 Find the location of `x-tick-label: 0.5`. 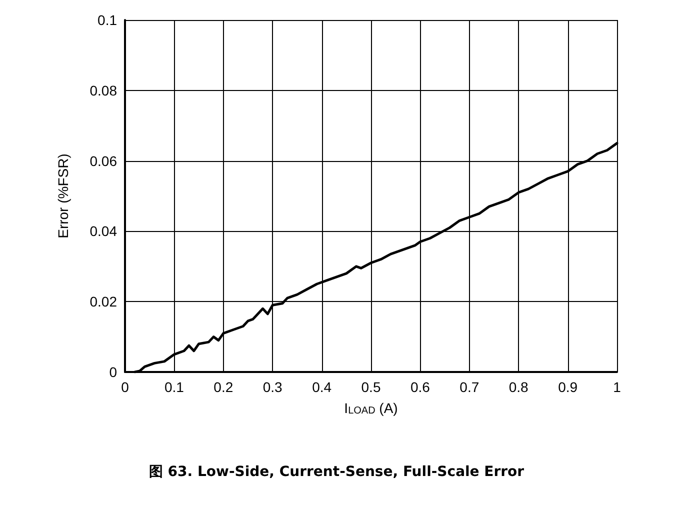

x-tick-label: 0.5 is located at coordinates (371, 387).